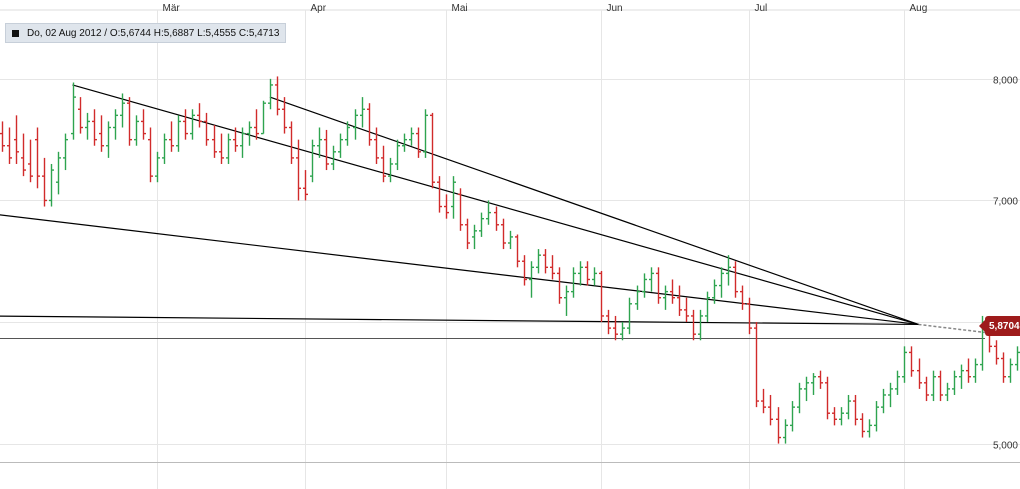 The image size is (1020, 489). I want to click on trendline-extension, so click(952, 328).